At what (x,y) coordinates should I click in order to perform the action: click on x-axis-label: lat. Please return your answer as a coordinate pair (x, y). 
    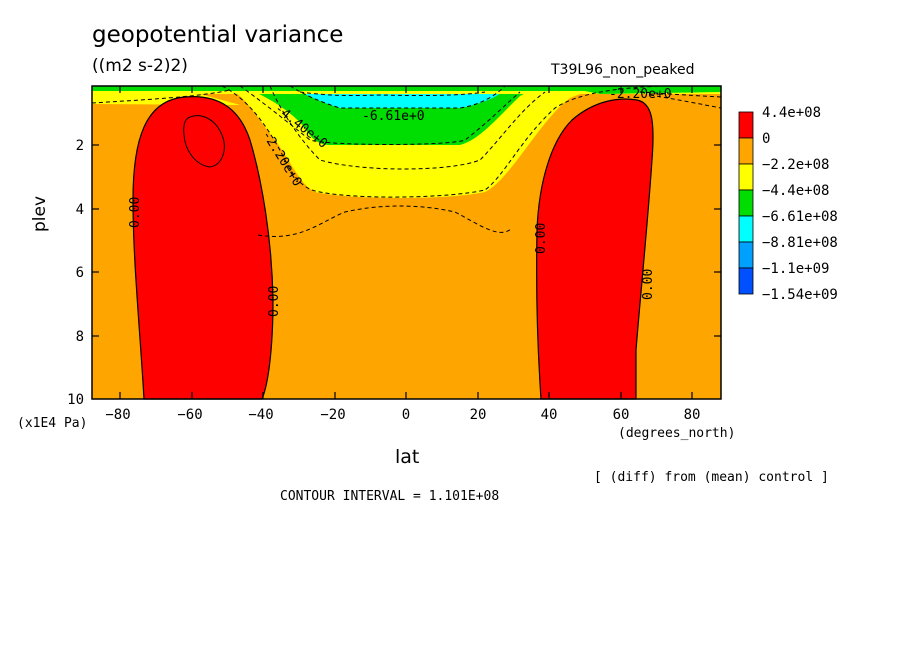
    Looking at the image, I should click on (407, 457).